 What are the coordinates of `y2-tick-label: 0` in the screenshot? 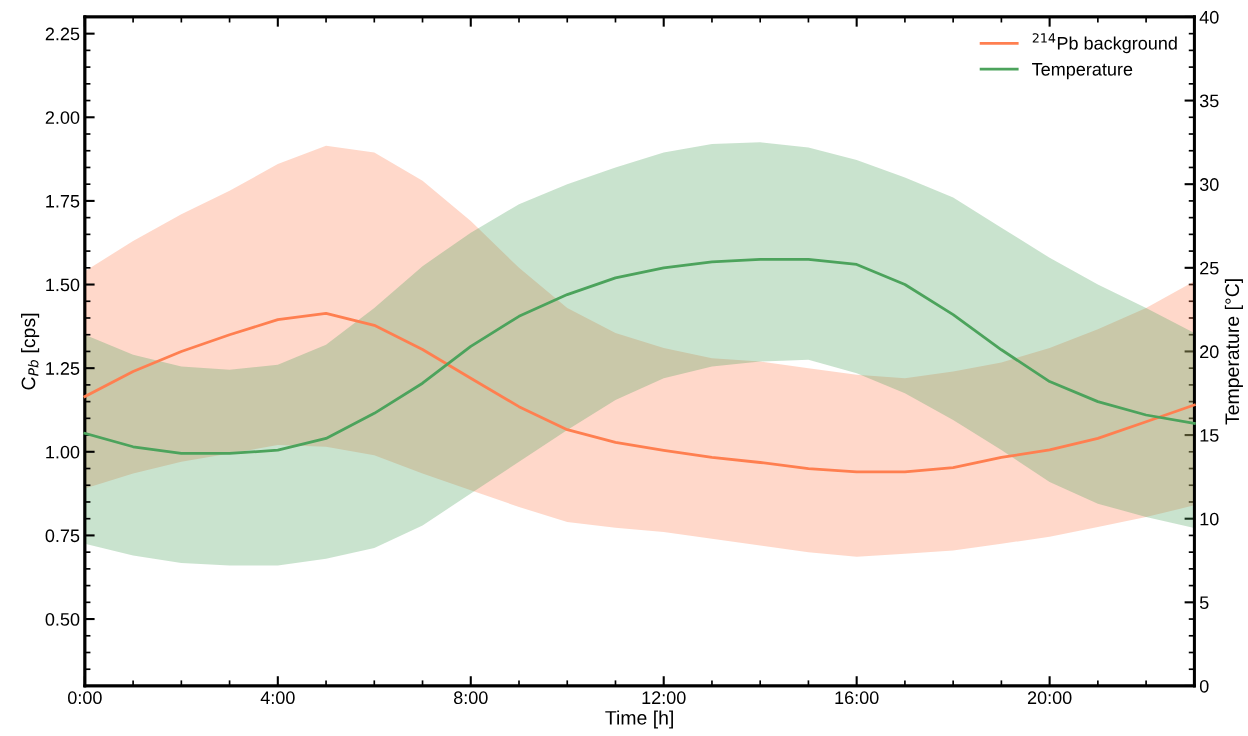 It's located at (1204, 686).